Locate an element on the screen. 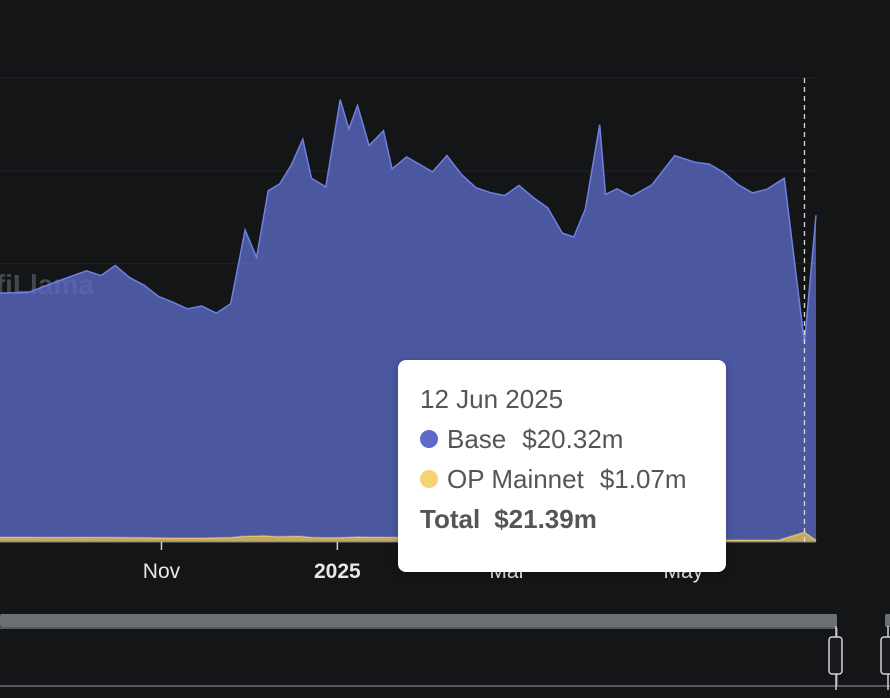 The width and height of the screenshot is (890, 698). slider-track is located at coordinates (418, 620).